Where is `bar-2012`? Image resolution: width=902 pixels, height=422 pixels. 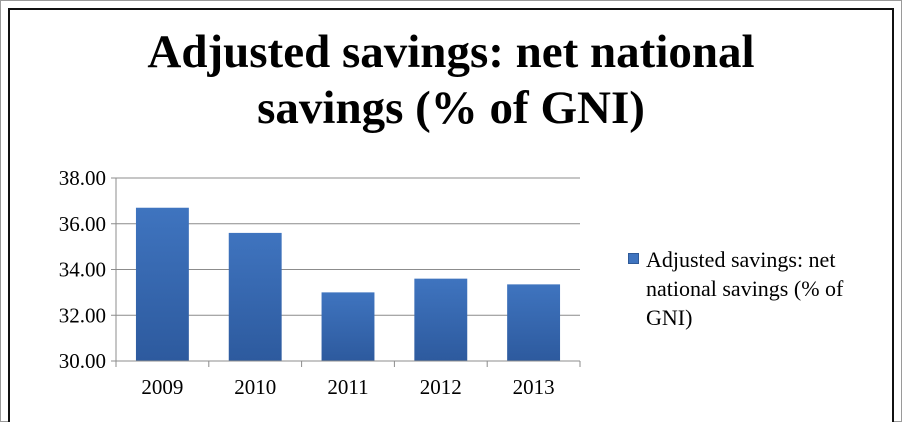 bar-2012 is located at coordinates (441, 319).